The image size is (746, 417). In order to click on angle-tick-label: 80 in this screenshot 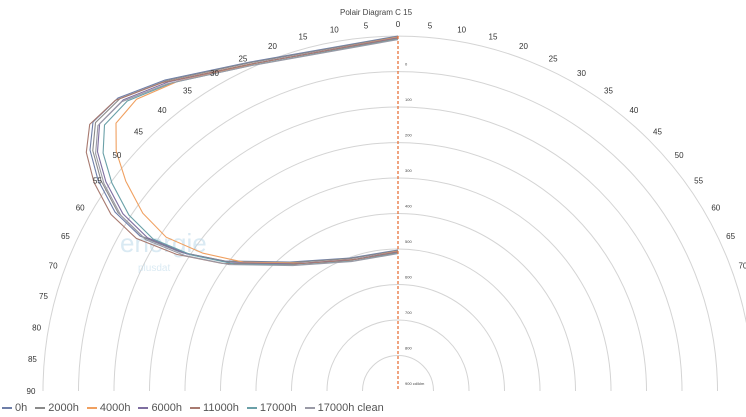, I will do `click(36, 327)`.